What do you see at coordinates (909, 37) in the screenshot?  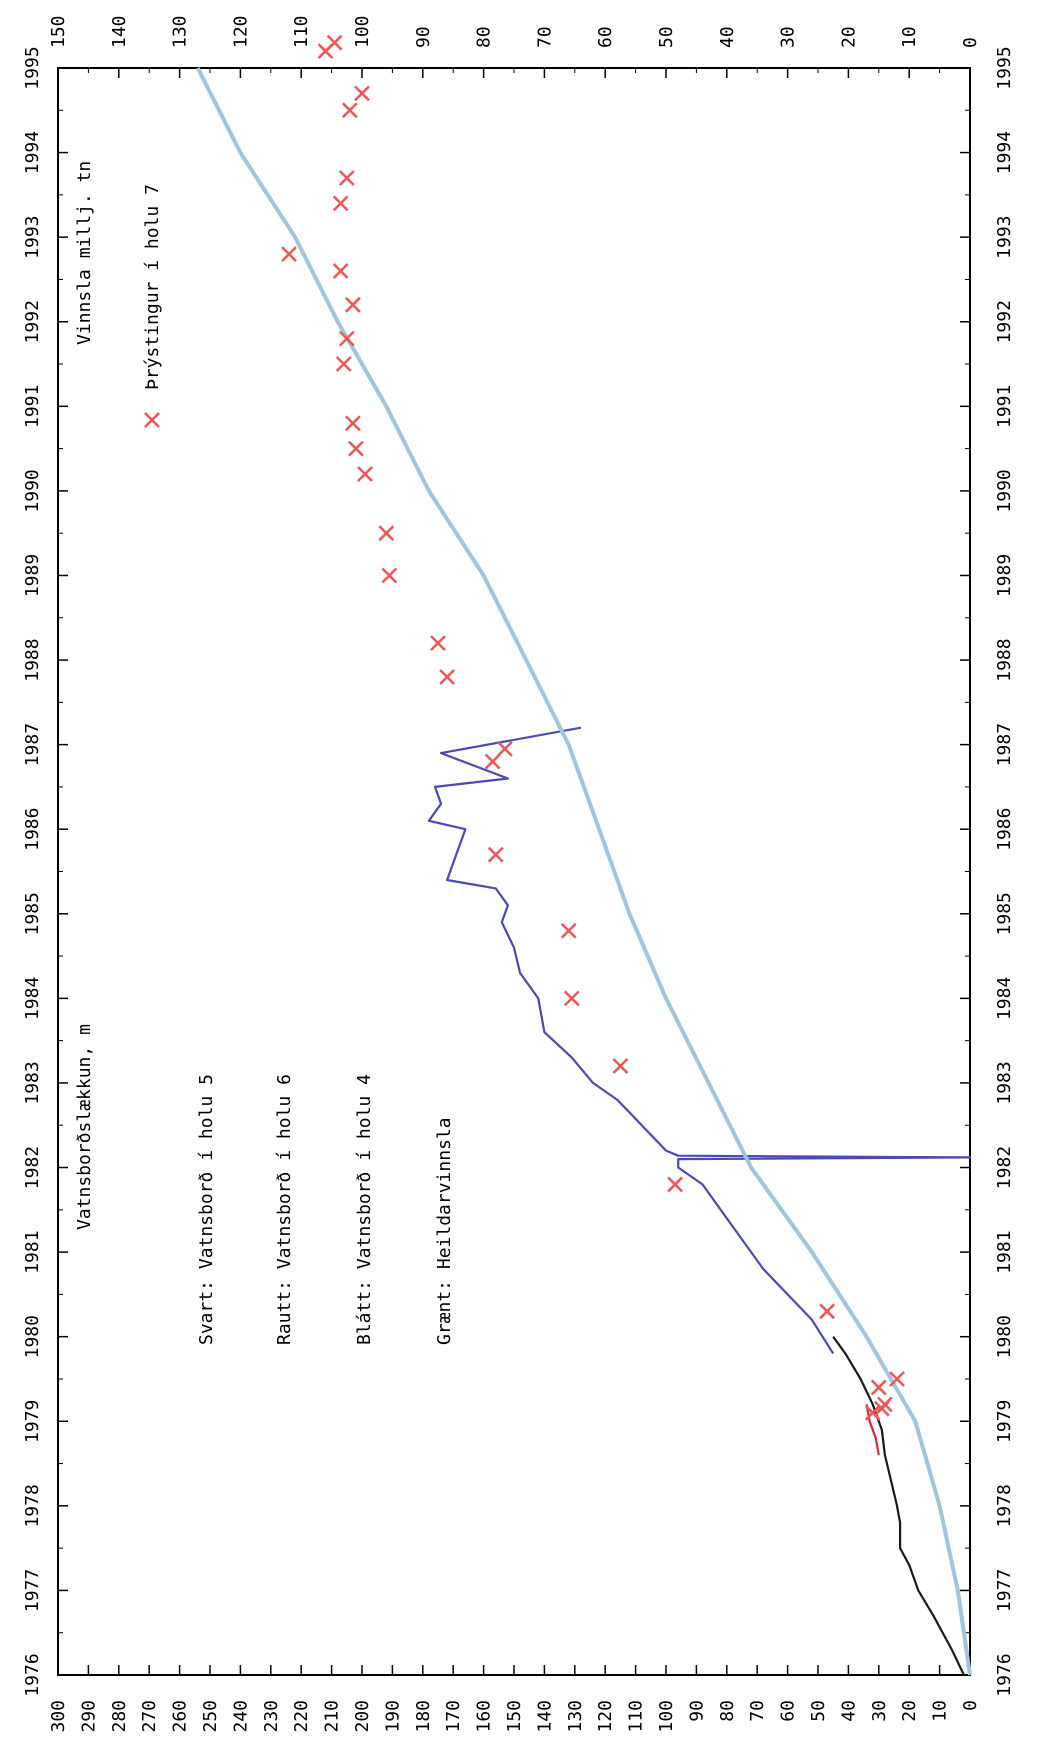 I see `y-right-tick-label: 10` at bounding box center [909, 37].